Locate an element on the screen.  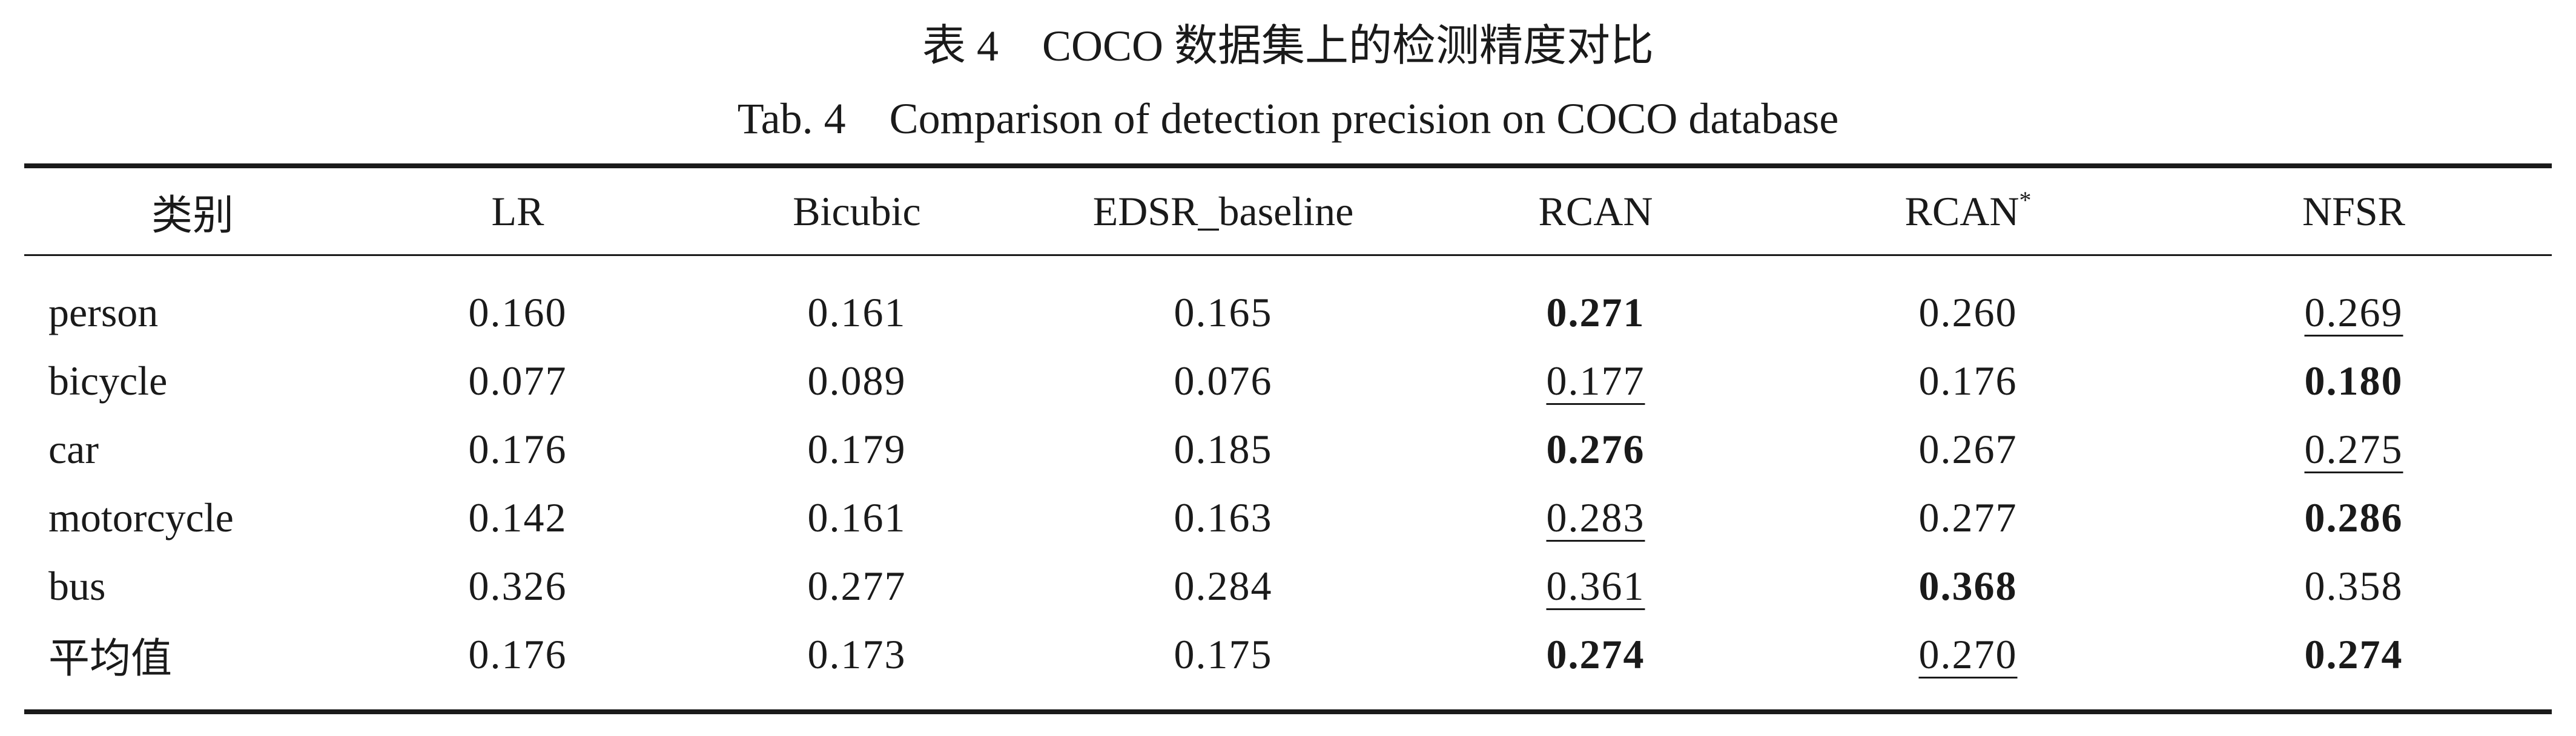
cell-value: 0.368 is located at coordinates (1968, 586).